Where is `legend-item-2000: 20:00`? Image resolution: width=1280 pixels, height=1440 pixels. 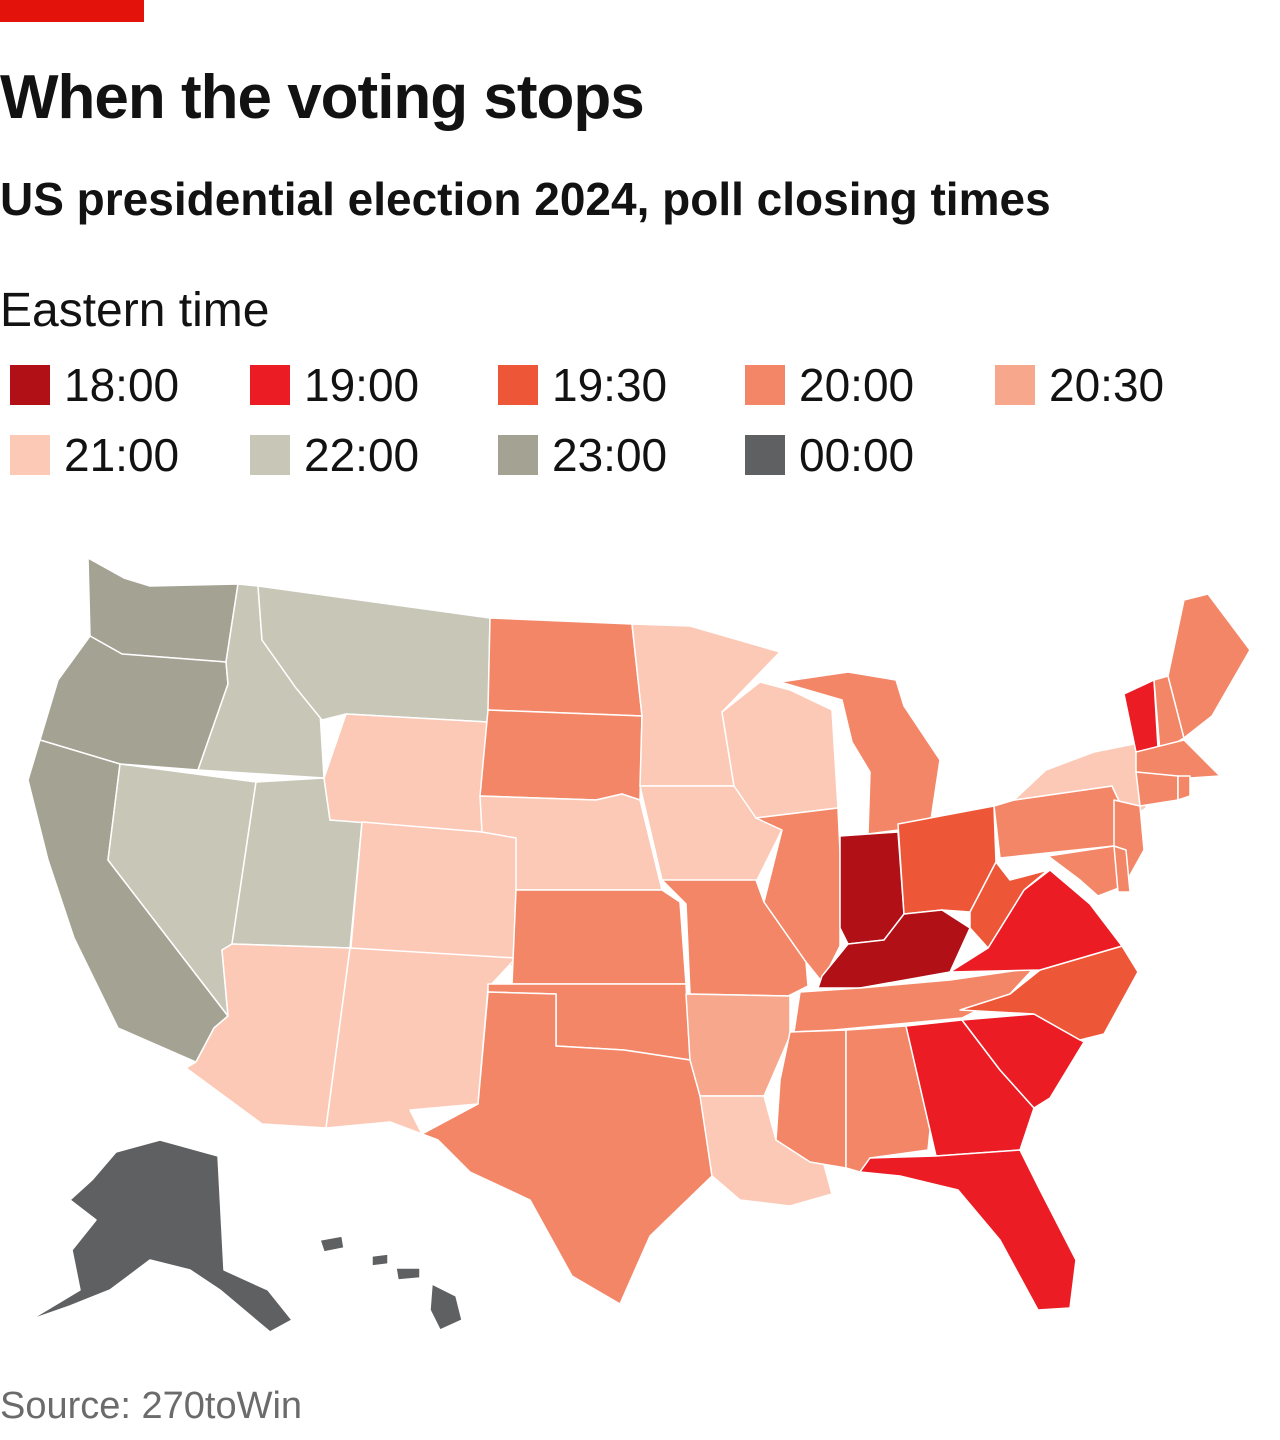 legend-item-2000: 20:00 is located at coordinates (824, 385).